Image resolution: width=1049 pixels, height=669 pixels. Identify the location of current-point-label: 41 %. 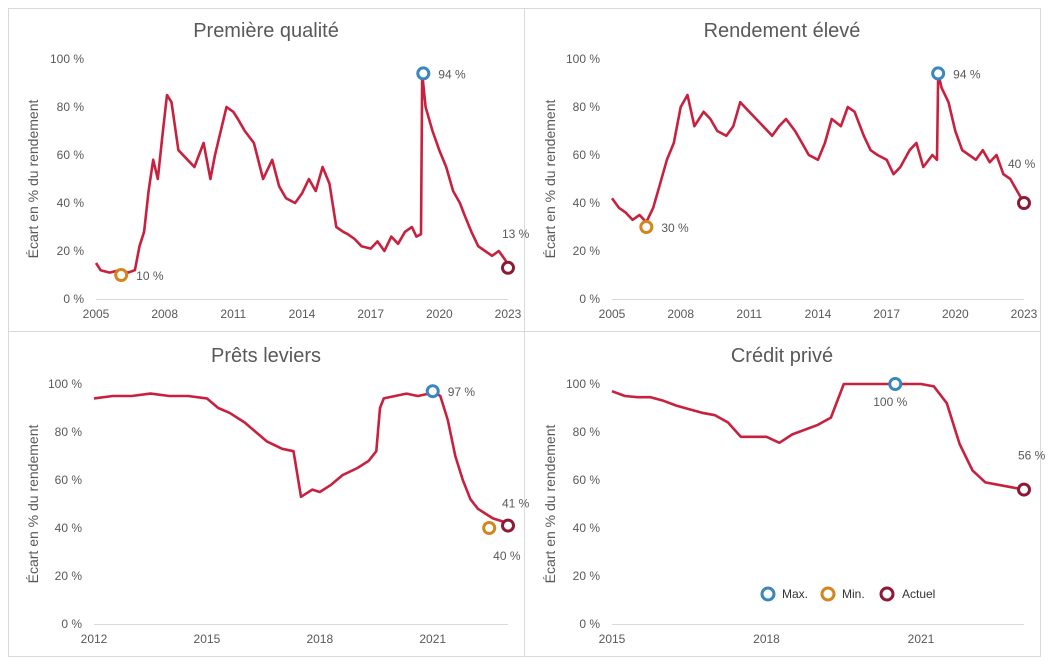
(516, 504).